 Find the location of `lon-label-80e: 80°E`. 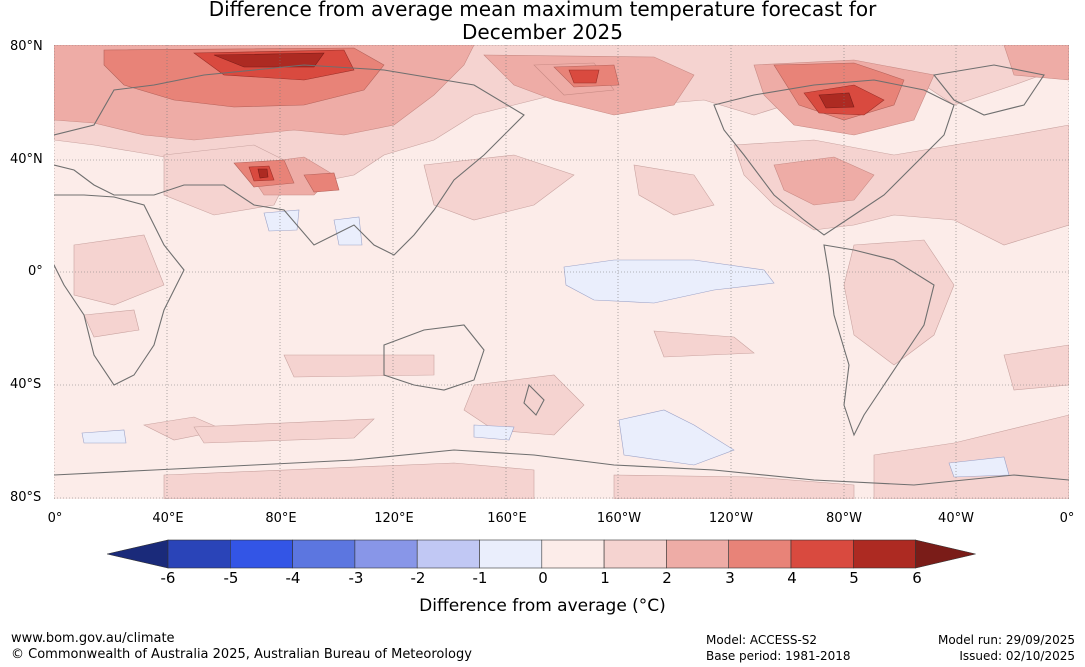

lon-label-80e: 80°E is located at coordinates (281, 518).